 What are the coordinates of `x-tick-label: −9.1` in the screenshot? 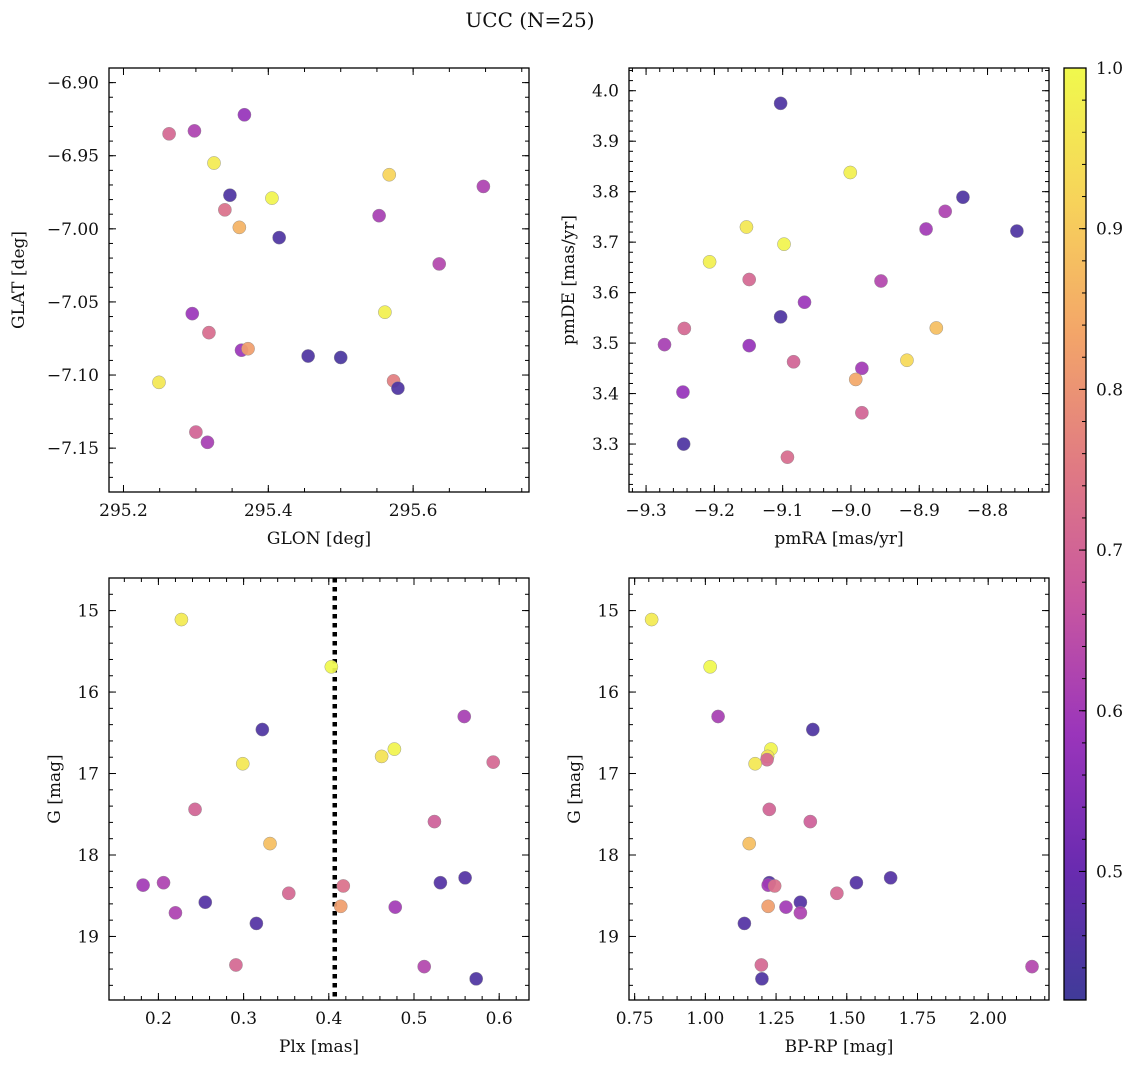 It's located at (782, 511).